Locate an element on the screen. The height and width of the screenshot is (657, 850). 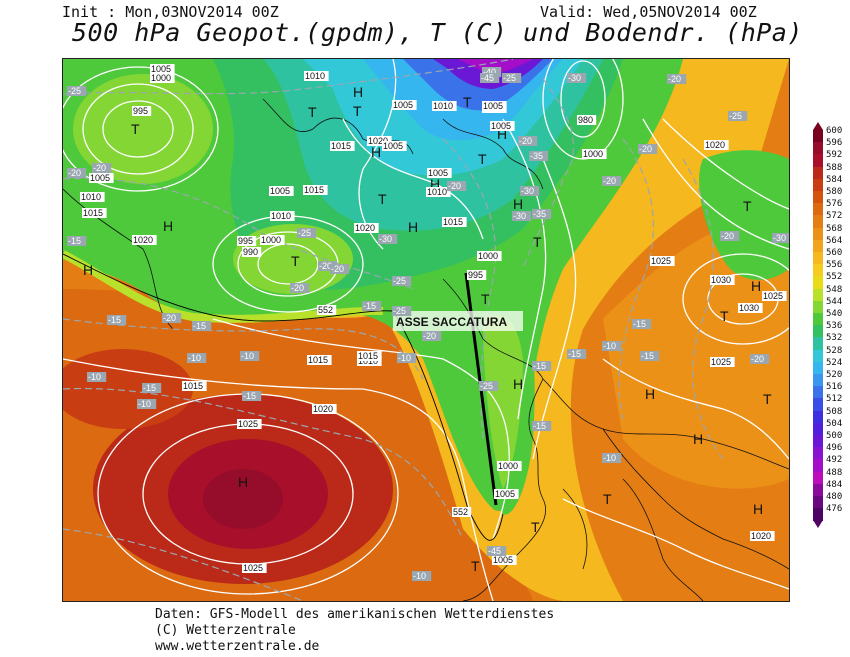
colorbar-tick-label: 476 is located at coordinates (834, 509).